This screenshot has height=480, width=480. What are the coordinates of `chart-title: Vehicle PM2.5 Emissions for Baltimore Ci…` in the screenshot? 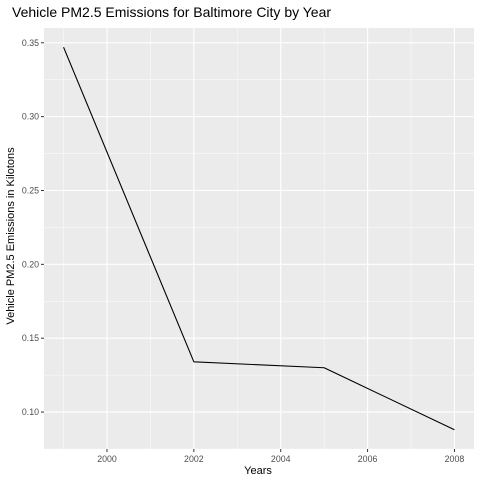 It's located at (171, 12).